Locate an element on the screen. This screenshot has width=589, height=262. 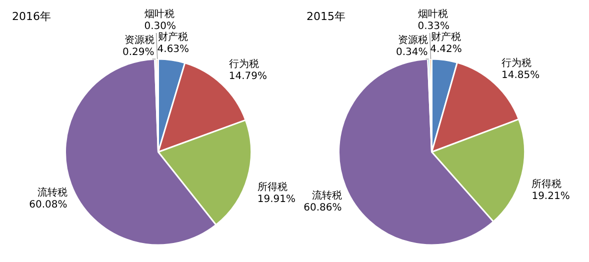
data-label: 14.79% is located at coordinates (248, 76).